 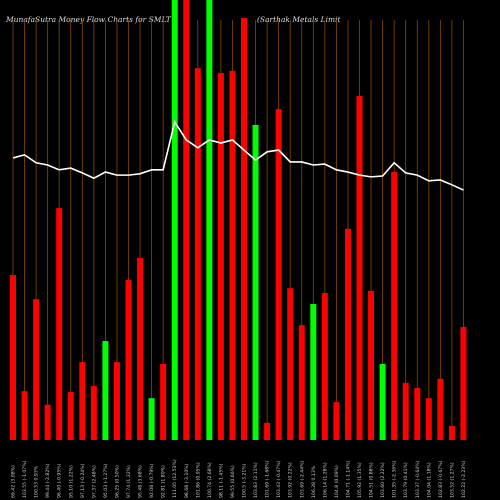 What do you see at coordinates (464, 479) in the screenshot?
I see `x-tick-label: 102.22 (-2.23%)` at bounding box center [464, 479].